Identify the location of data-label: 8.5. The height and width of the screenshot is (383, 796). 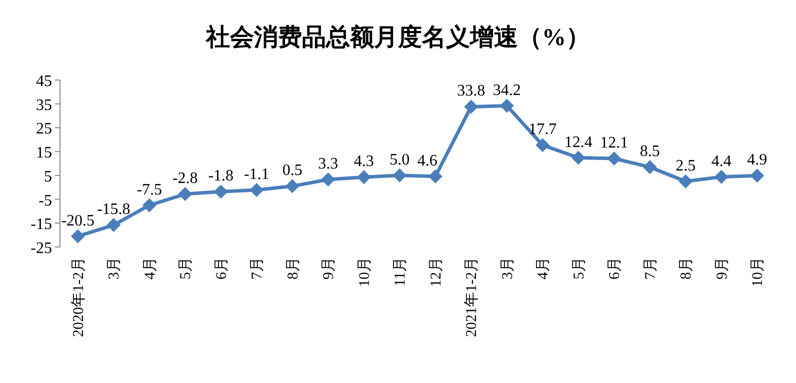
(650, 151).